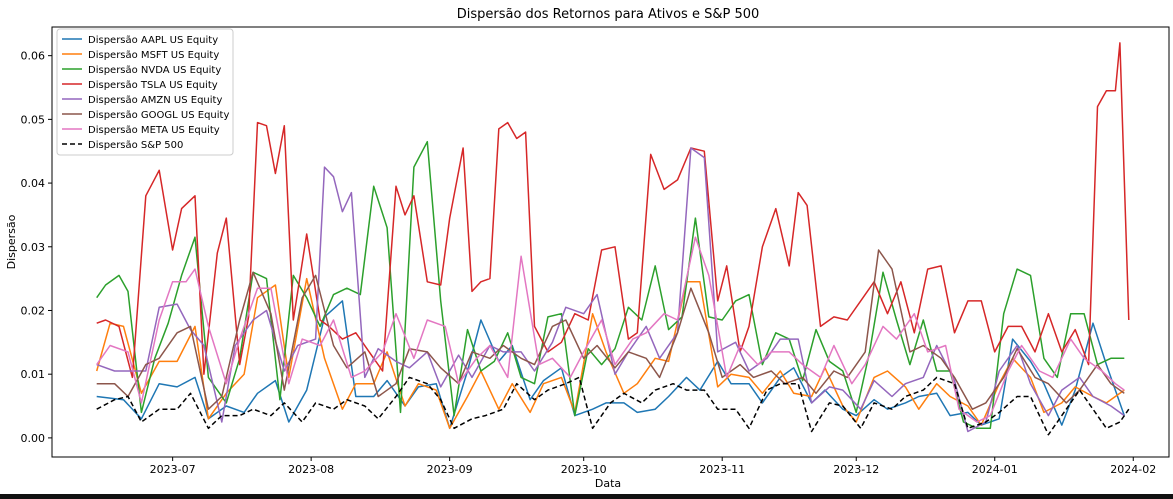 The image size is (1173, 499). I want to click on y-axis: 0.00 0.01 0.02 0.03 0.04 0.05 0.06, so click(36, 247).